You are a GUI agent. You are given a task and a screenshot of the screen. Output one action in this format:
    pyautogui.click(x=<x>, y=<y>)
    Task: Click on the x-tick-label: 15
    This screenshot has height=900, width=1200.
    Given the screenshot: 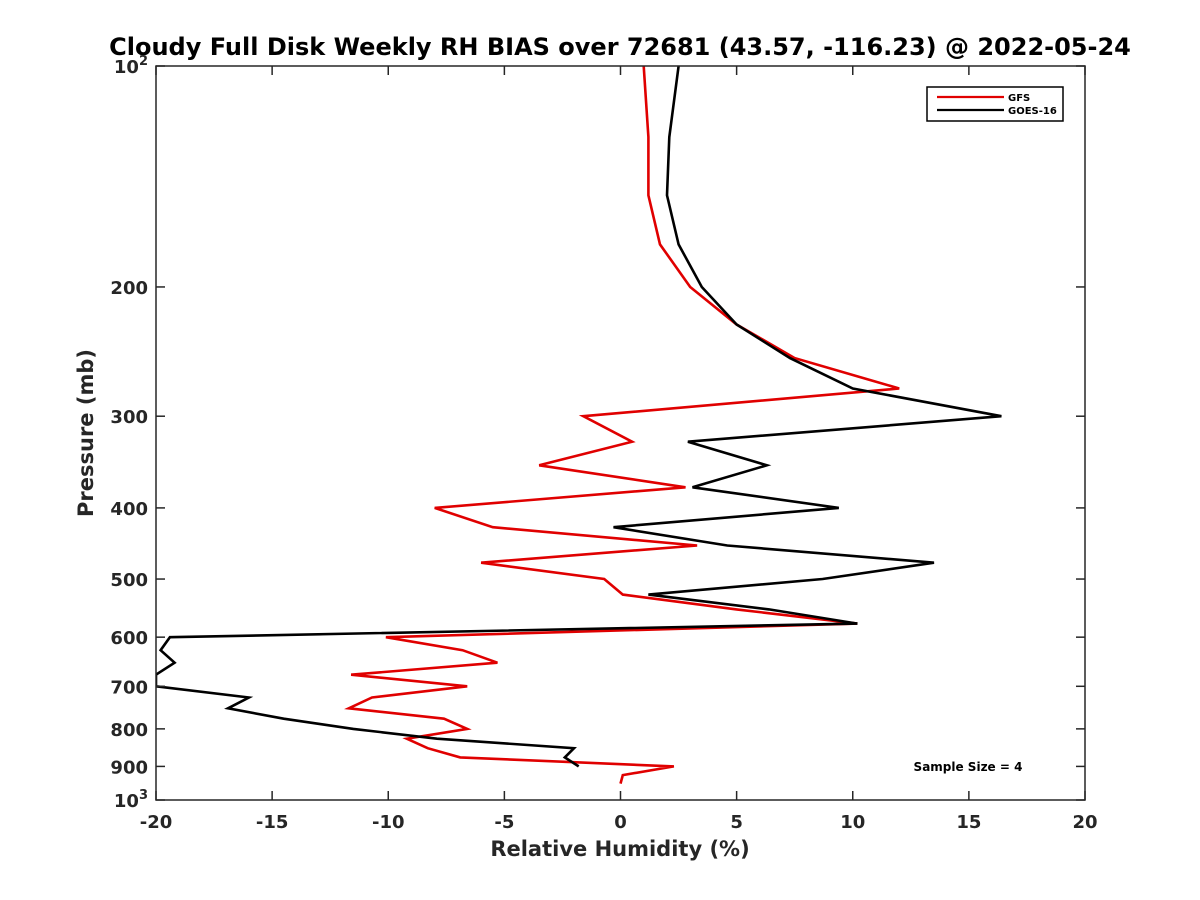 What is the action you would take?
    pyautogui.click(x=968, y=822)
    